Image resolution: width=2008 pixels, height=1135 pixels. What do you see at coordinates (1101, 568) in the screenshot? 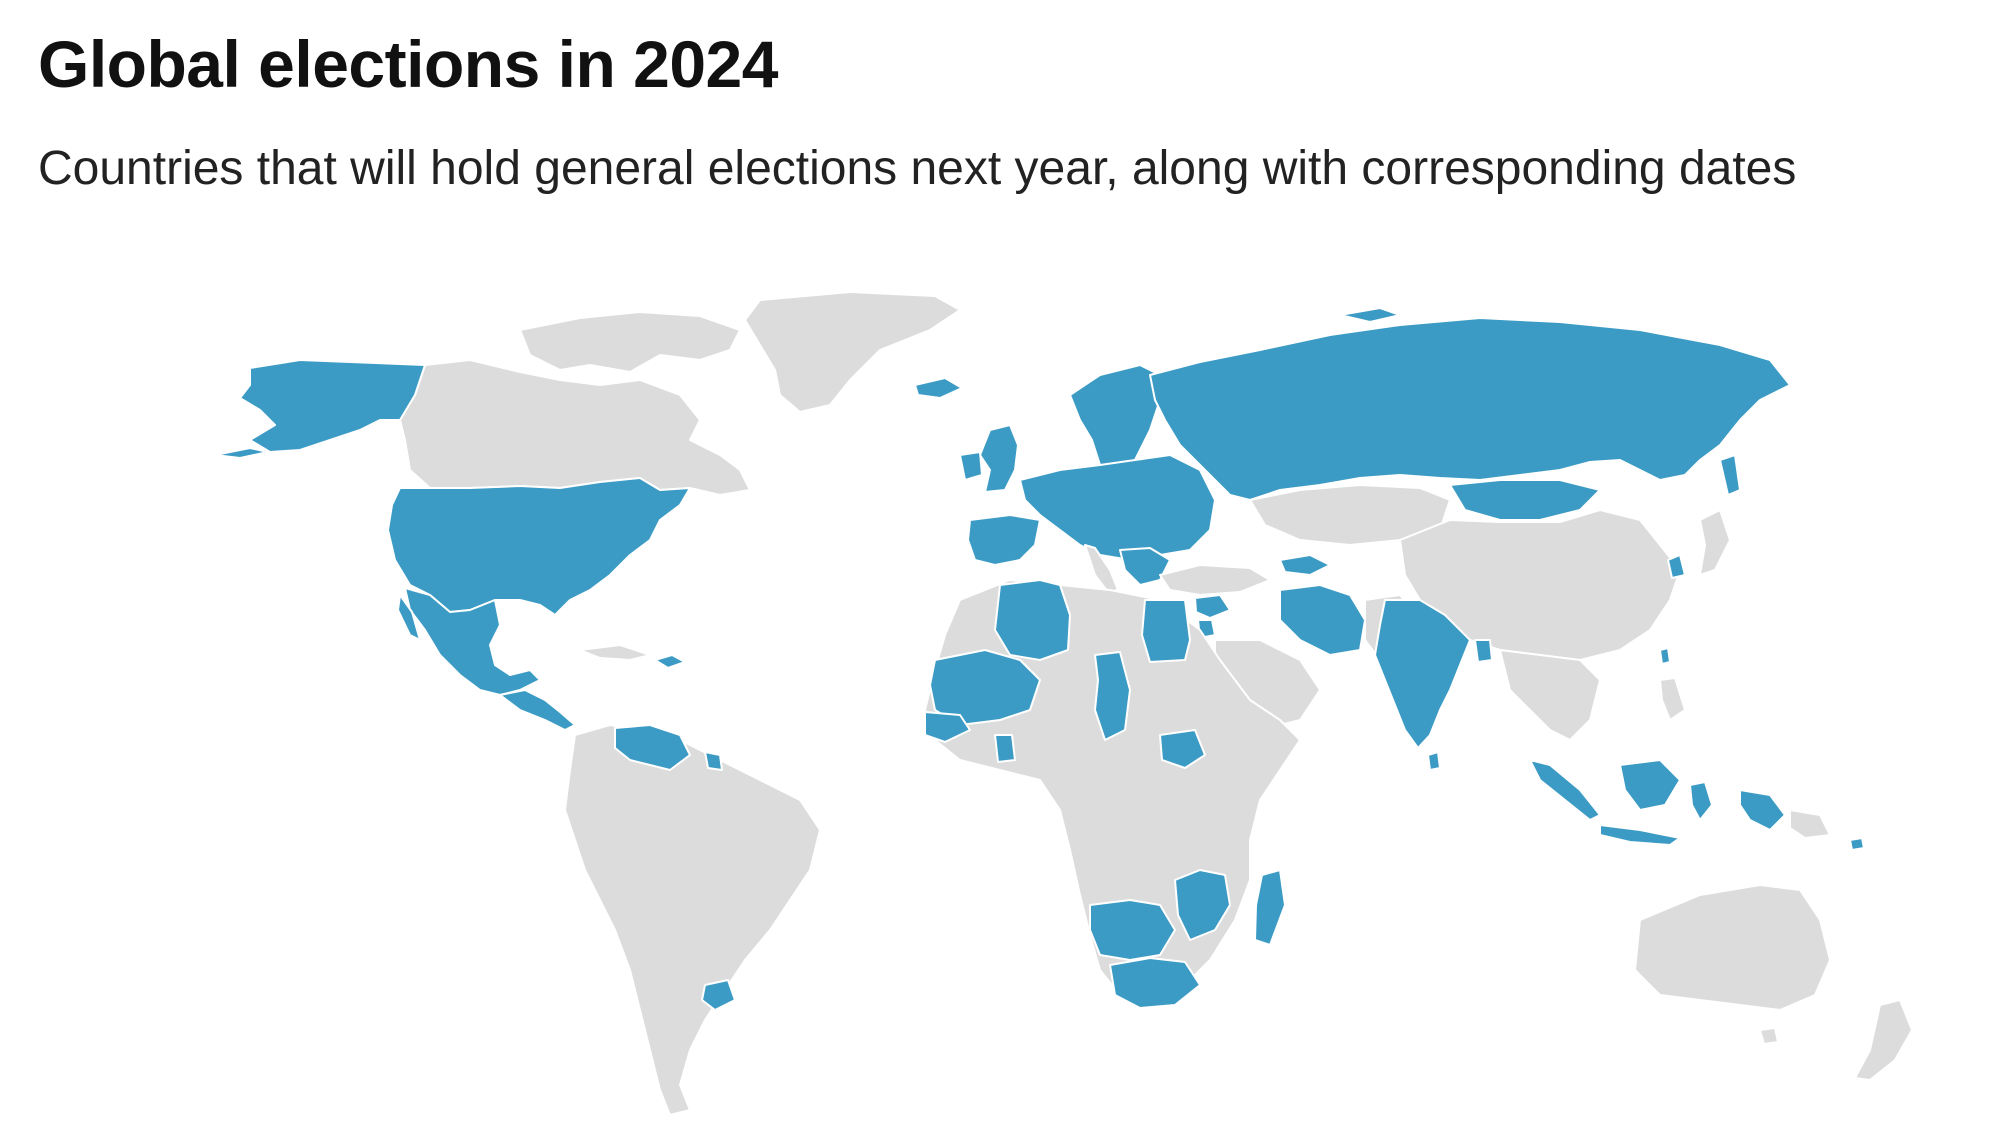
I see `italy` at bounding box center [1101, 568].